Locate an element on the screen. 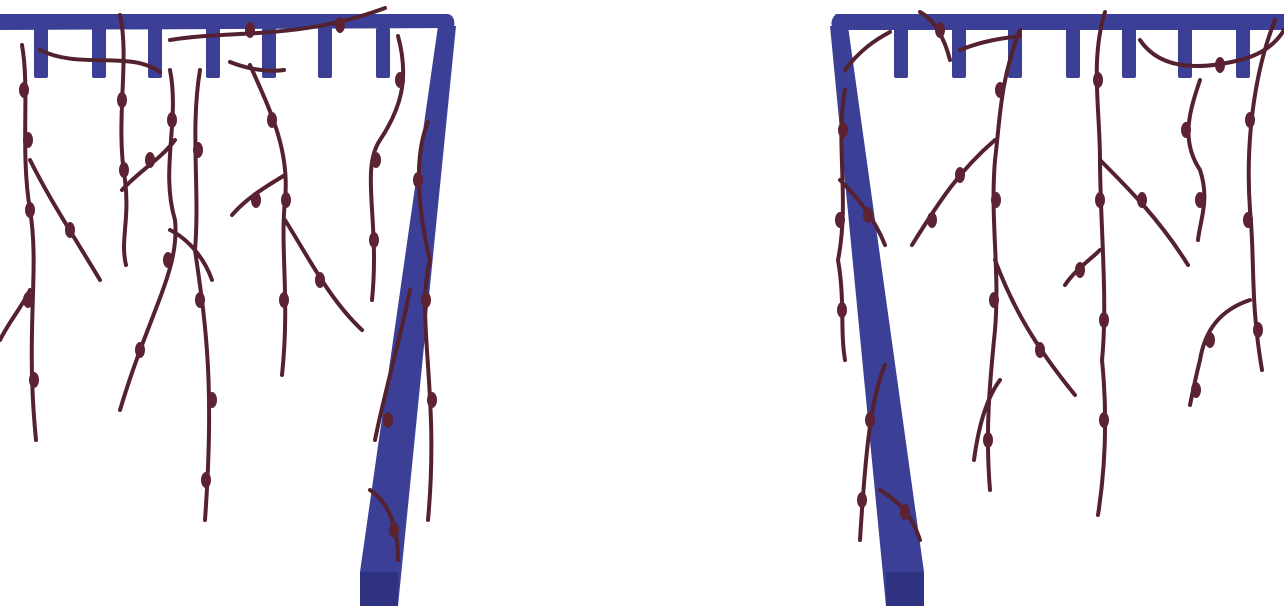  left-post-shade is located at coordinates (379, 589).